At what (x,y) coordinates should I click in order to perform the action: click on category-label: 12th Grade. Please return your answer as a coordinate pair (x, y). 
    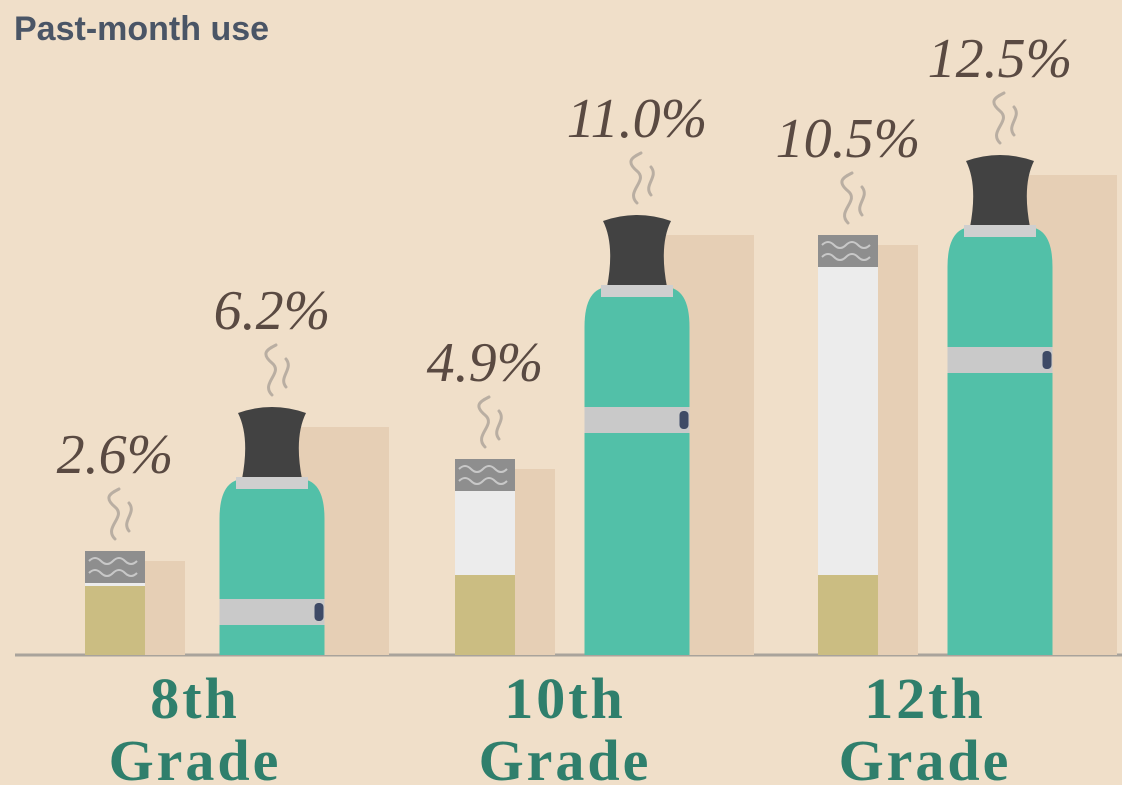
    Looking at the image, I should click on (925, 725).